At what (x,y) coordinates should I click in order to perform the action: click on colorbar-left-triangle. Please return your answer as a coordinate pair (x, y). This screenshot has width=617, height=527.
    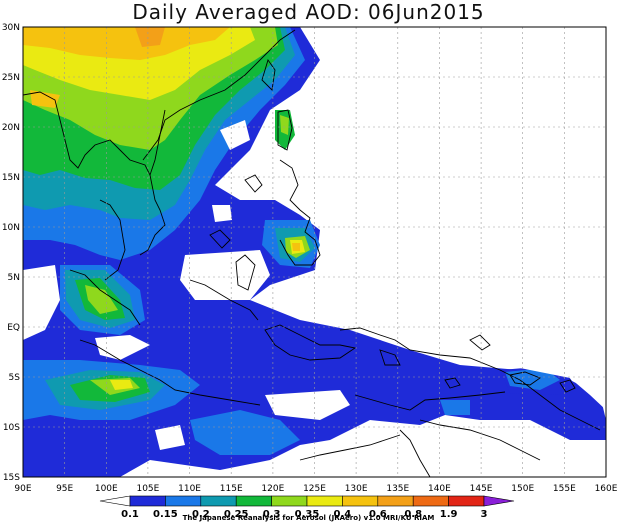
    Looking at the image, I should click on (115, 501).